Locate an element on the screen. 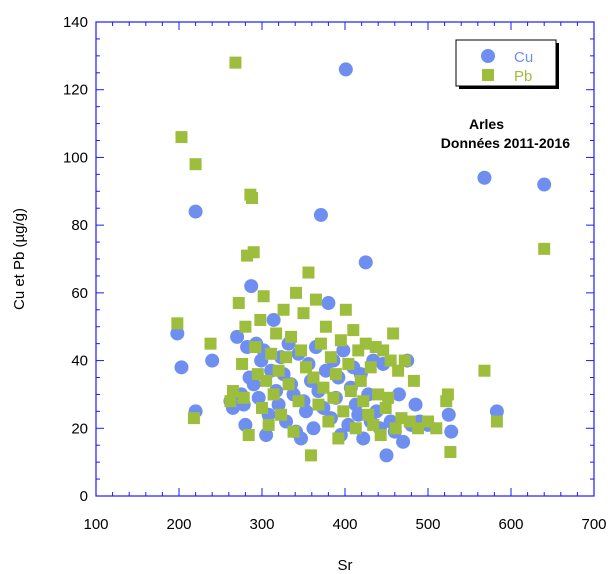 The height and width of the screenshot is (574, 608). x-tick-label: 400 is located at coordinates (344, 524).